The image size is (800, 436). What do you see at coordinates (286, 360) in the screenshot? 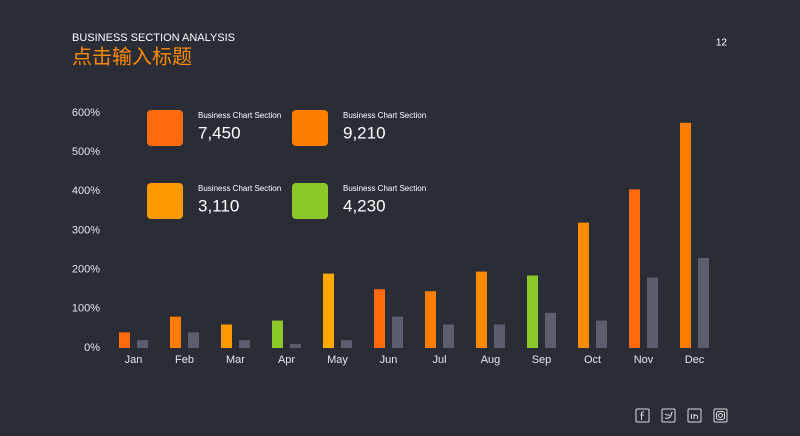
I see `x-tick-label: Apr` at bounding box center [286, 360].